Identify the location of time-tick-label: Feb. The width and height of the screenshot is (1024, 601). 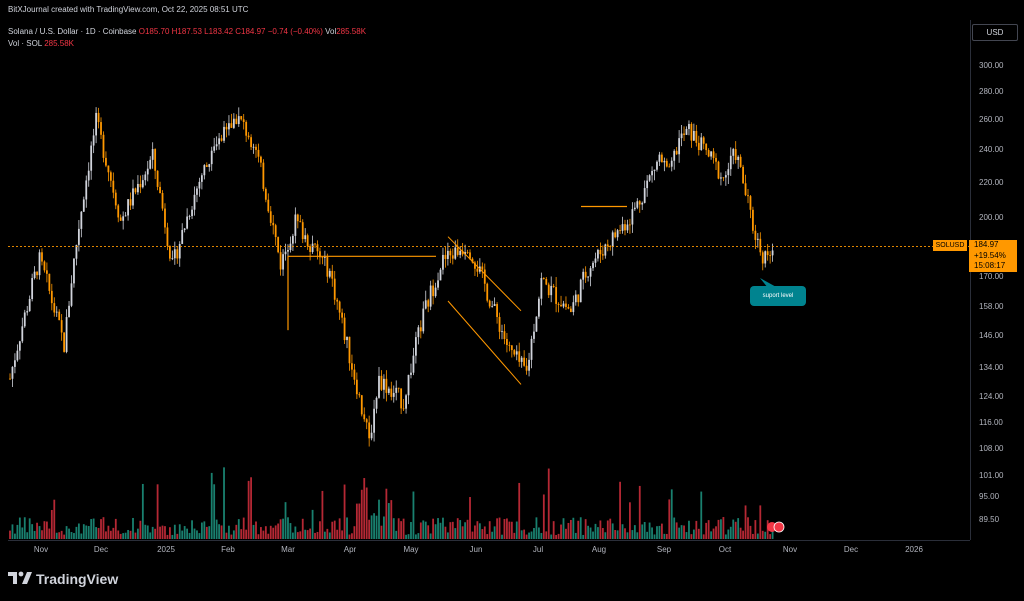
(228, 549).